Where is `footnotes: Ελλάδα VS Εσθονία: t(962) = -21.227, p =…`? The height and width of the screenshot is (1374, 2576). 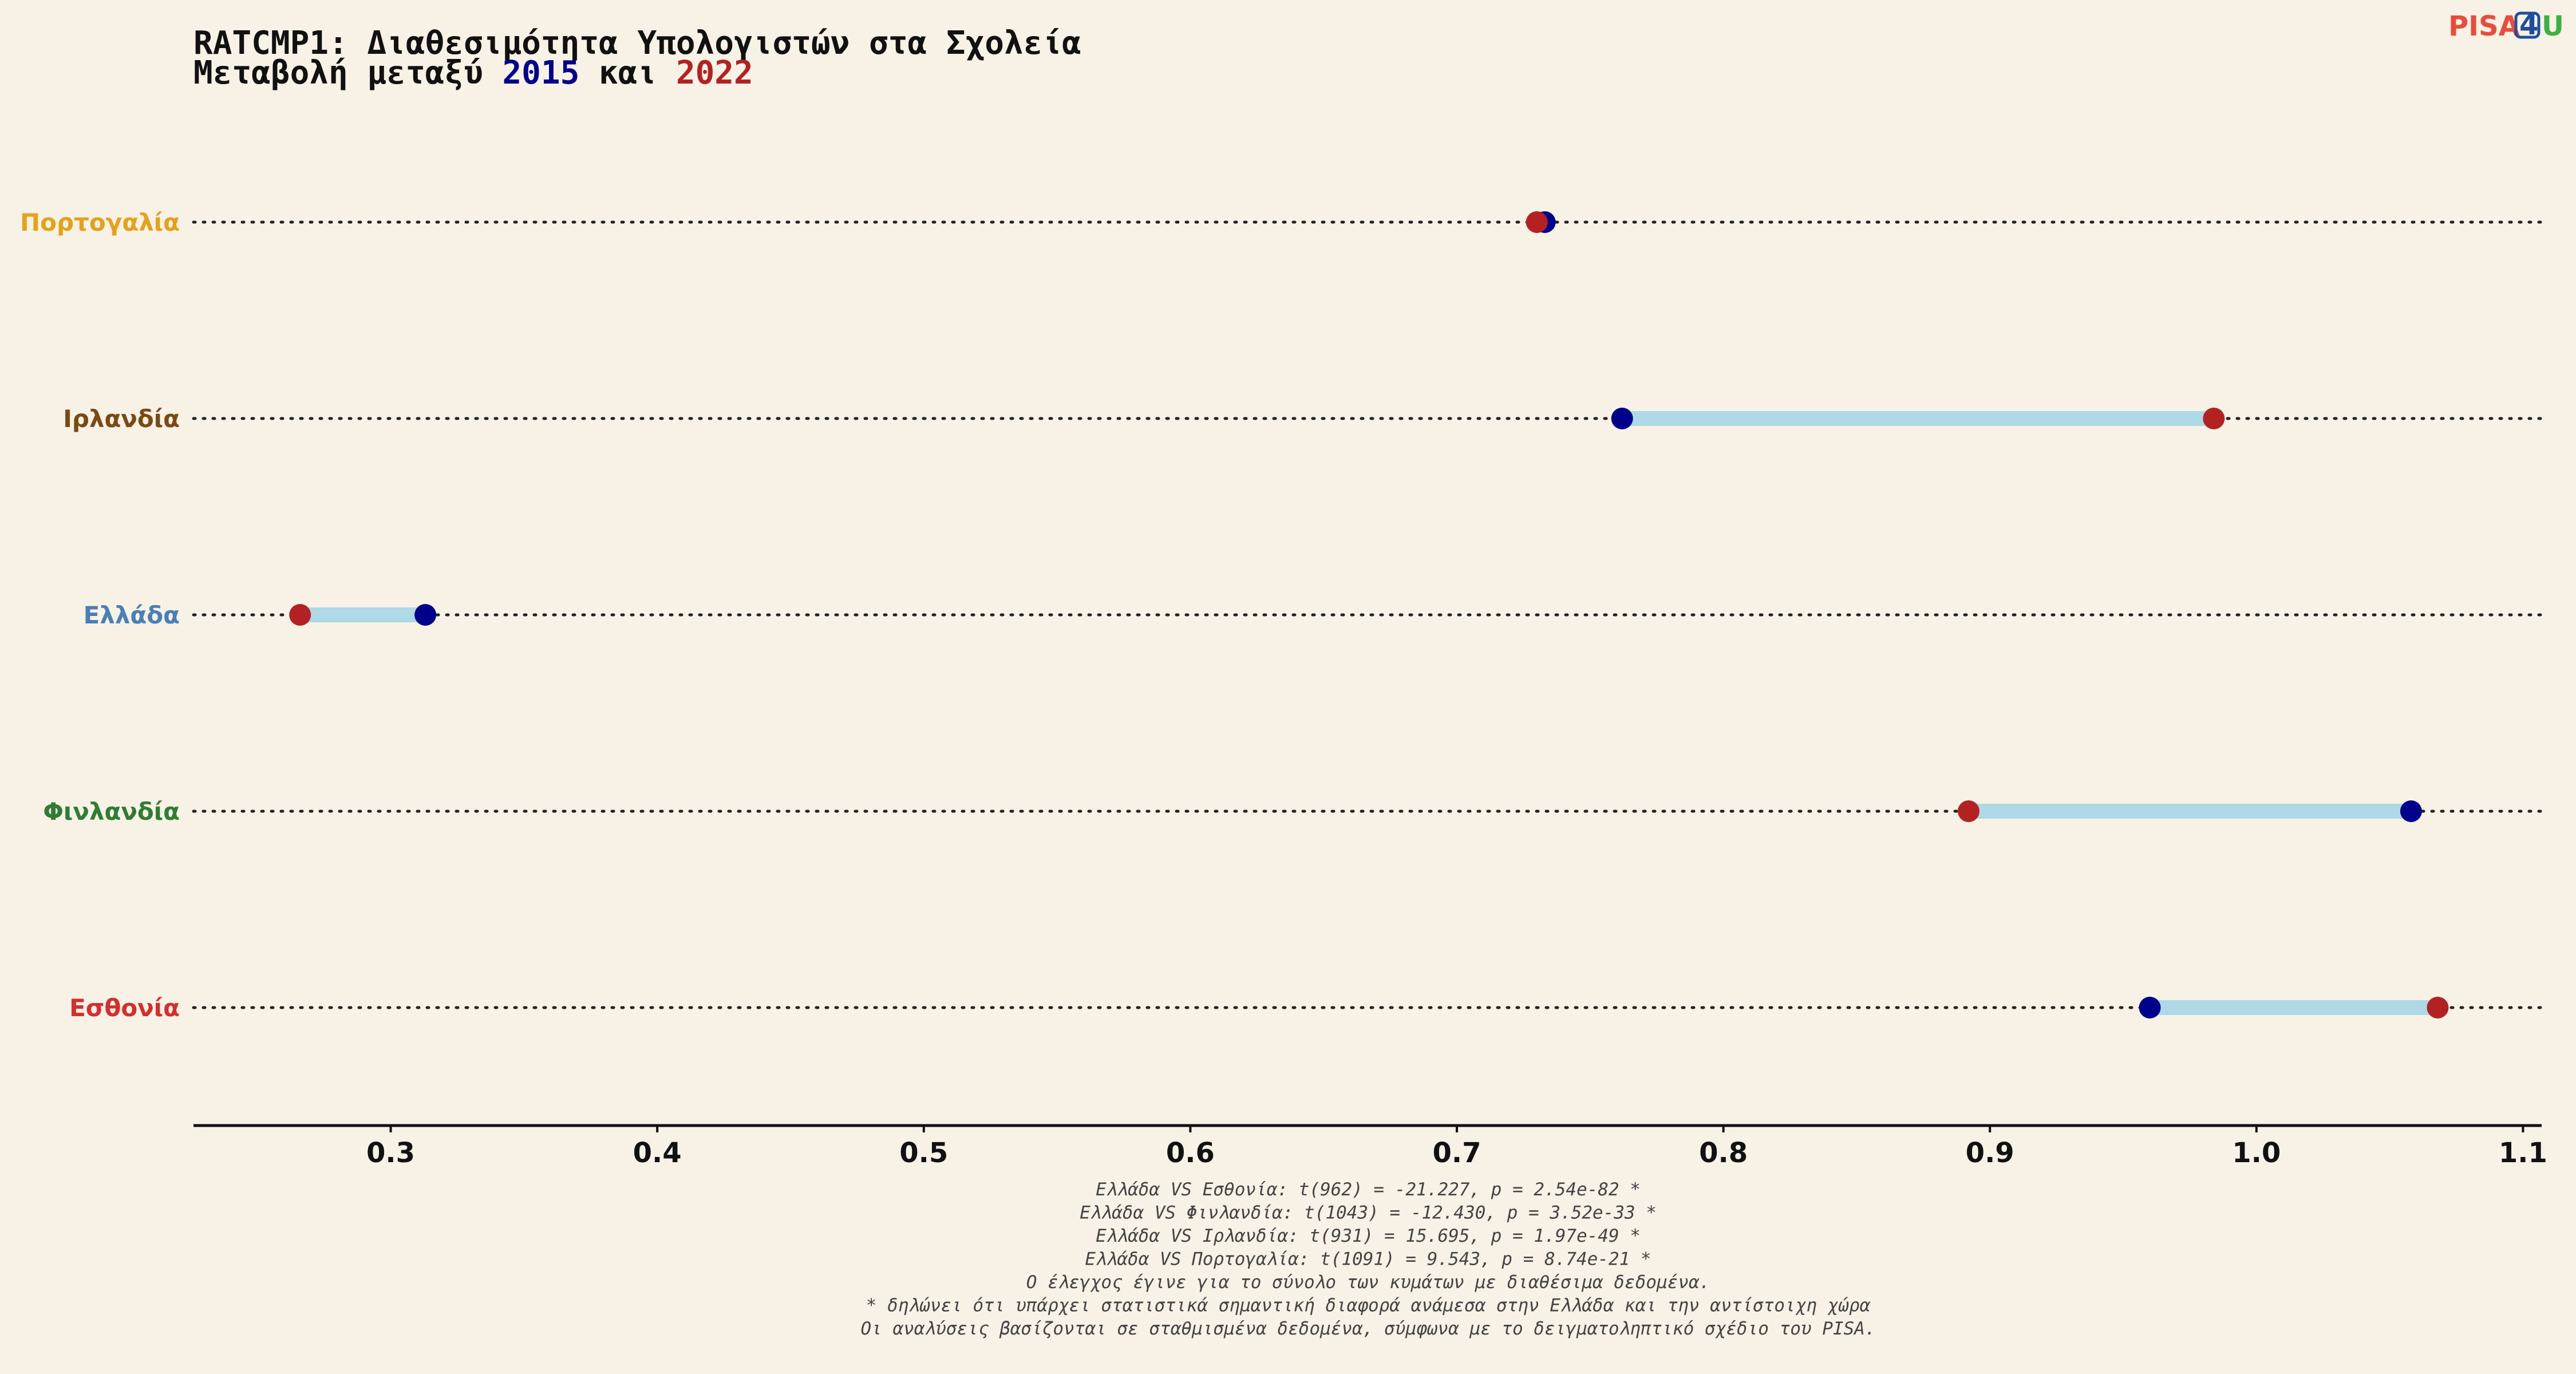 footnotes: Ελλάδα VS Εσθονία: t(962) = -21.227, p =… is located at coordinates (1367, 1259).